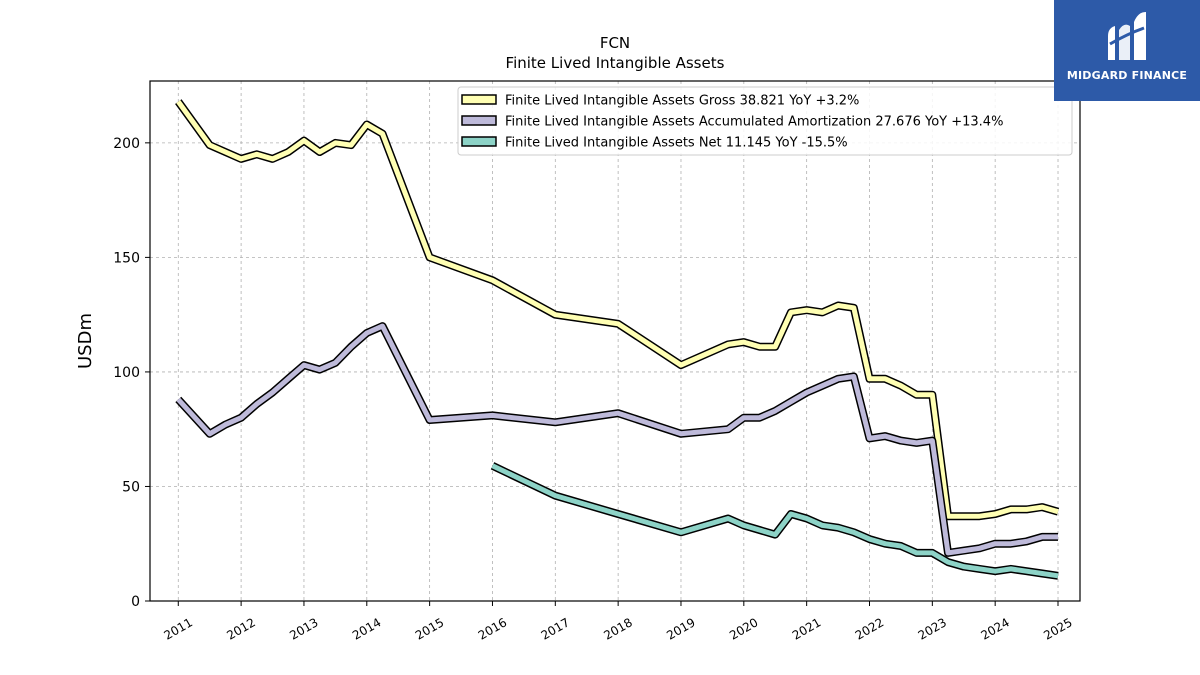  What do you see at coordinates (135, 602) in the screenshot?
I see `y-tick-label: 0` at bounding box center [135, 602].